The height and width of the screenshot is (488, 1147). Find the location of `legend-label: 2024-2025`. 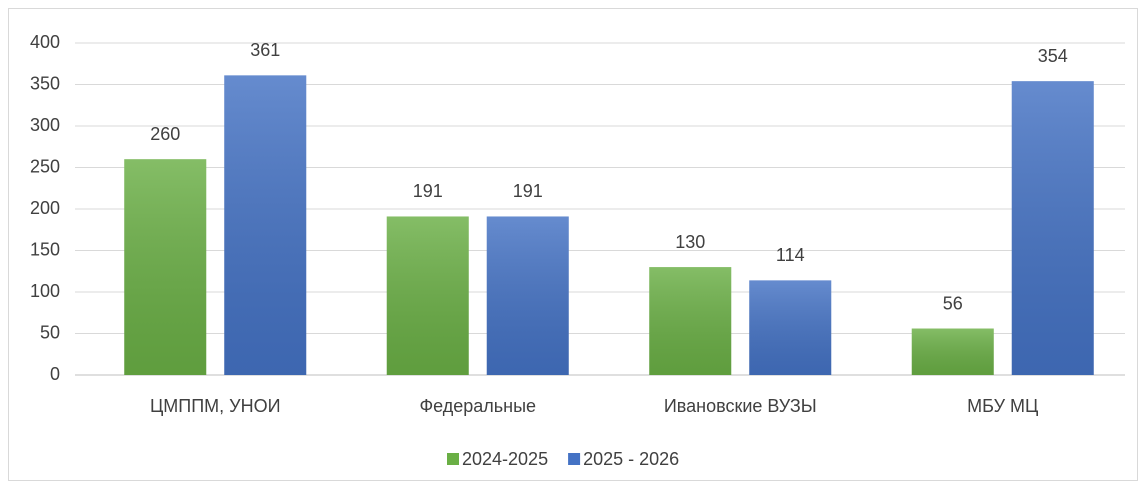

legend-label: 2024-2025 is located at coordinates (505, 459).